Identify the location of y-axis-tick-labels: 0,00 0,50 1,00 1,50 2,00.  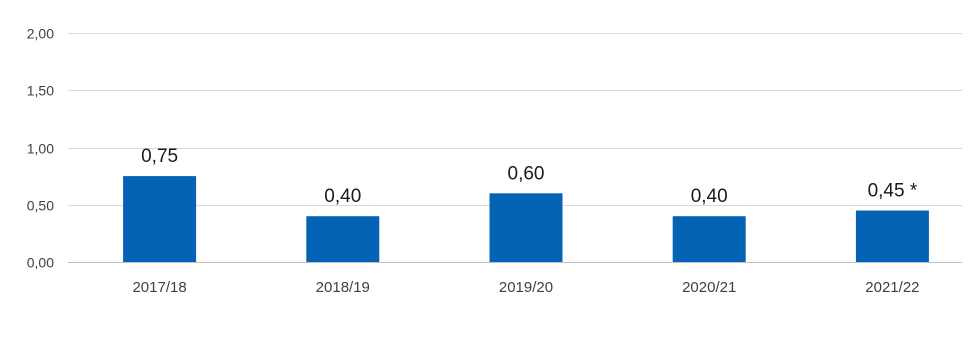
(40, 148).